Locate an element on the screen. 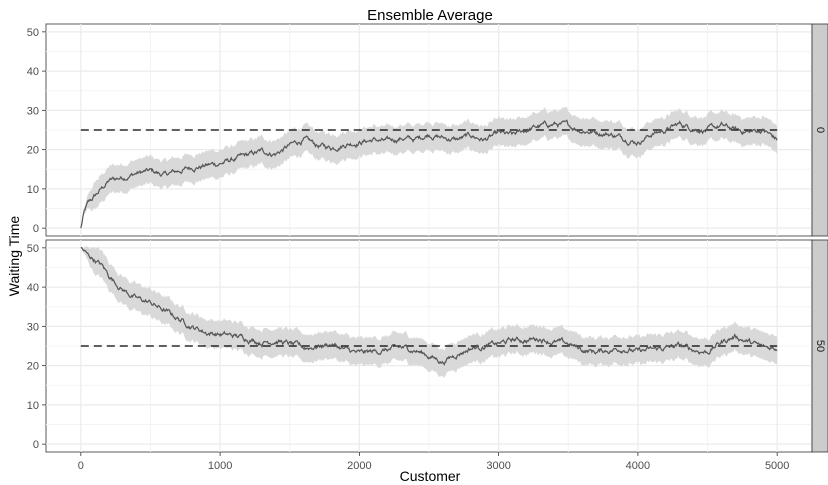 This screenshot has height=485, width=828. x-tick-label: 0 is located at coordinates (81, 466).